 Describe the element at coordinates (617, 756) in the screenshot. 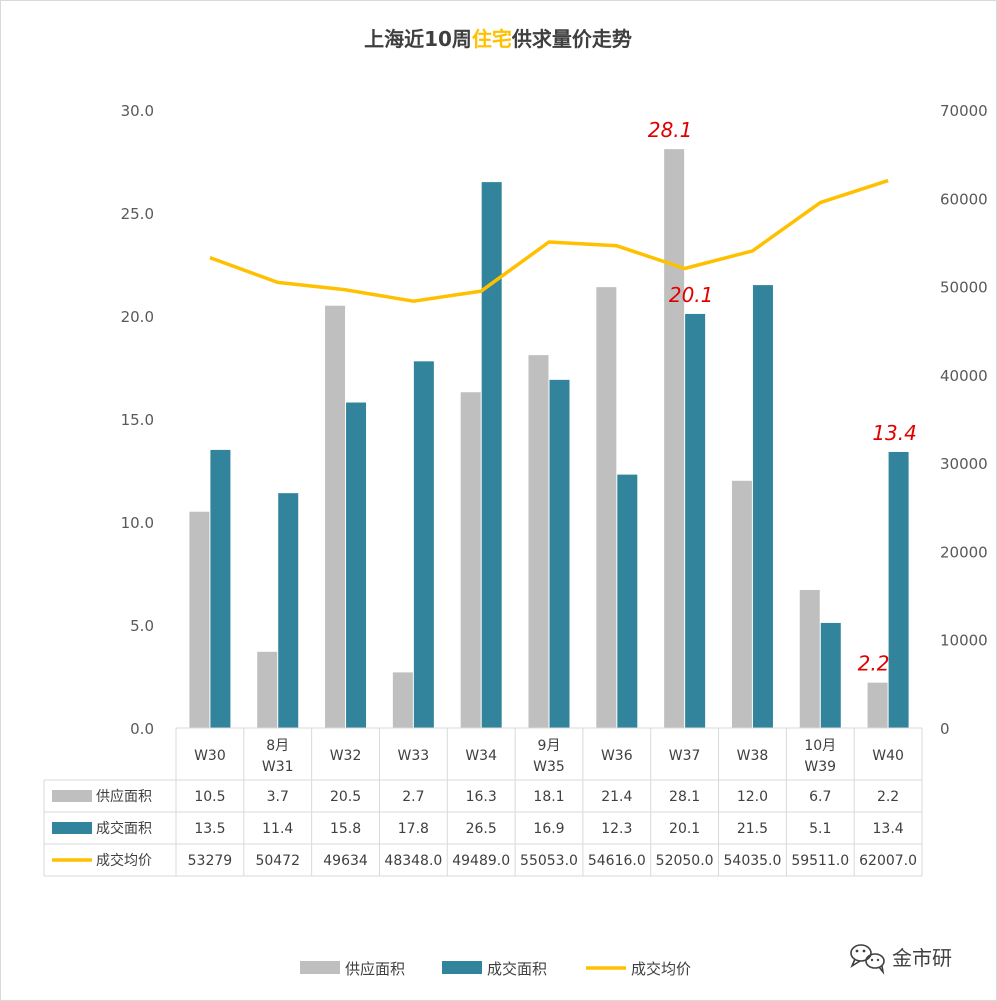

I see `category-label: W36` at that location.